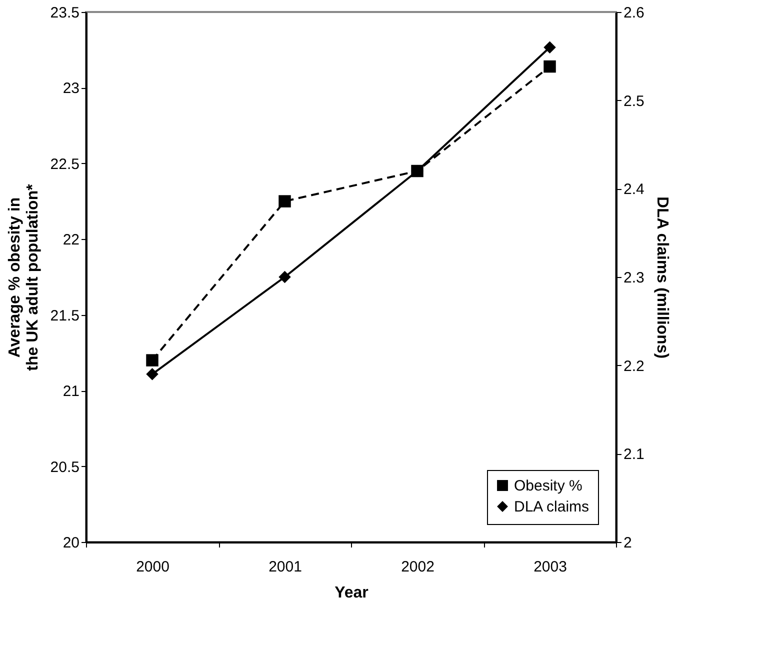 The width and height of the screenshot is (782, 651). I want to click on y2-tick-label: 2.4, so click(634, 189).